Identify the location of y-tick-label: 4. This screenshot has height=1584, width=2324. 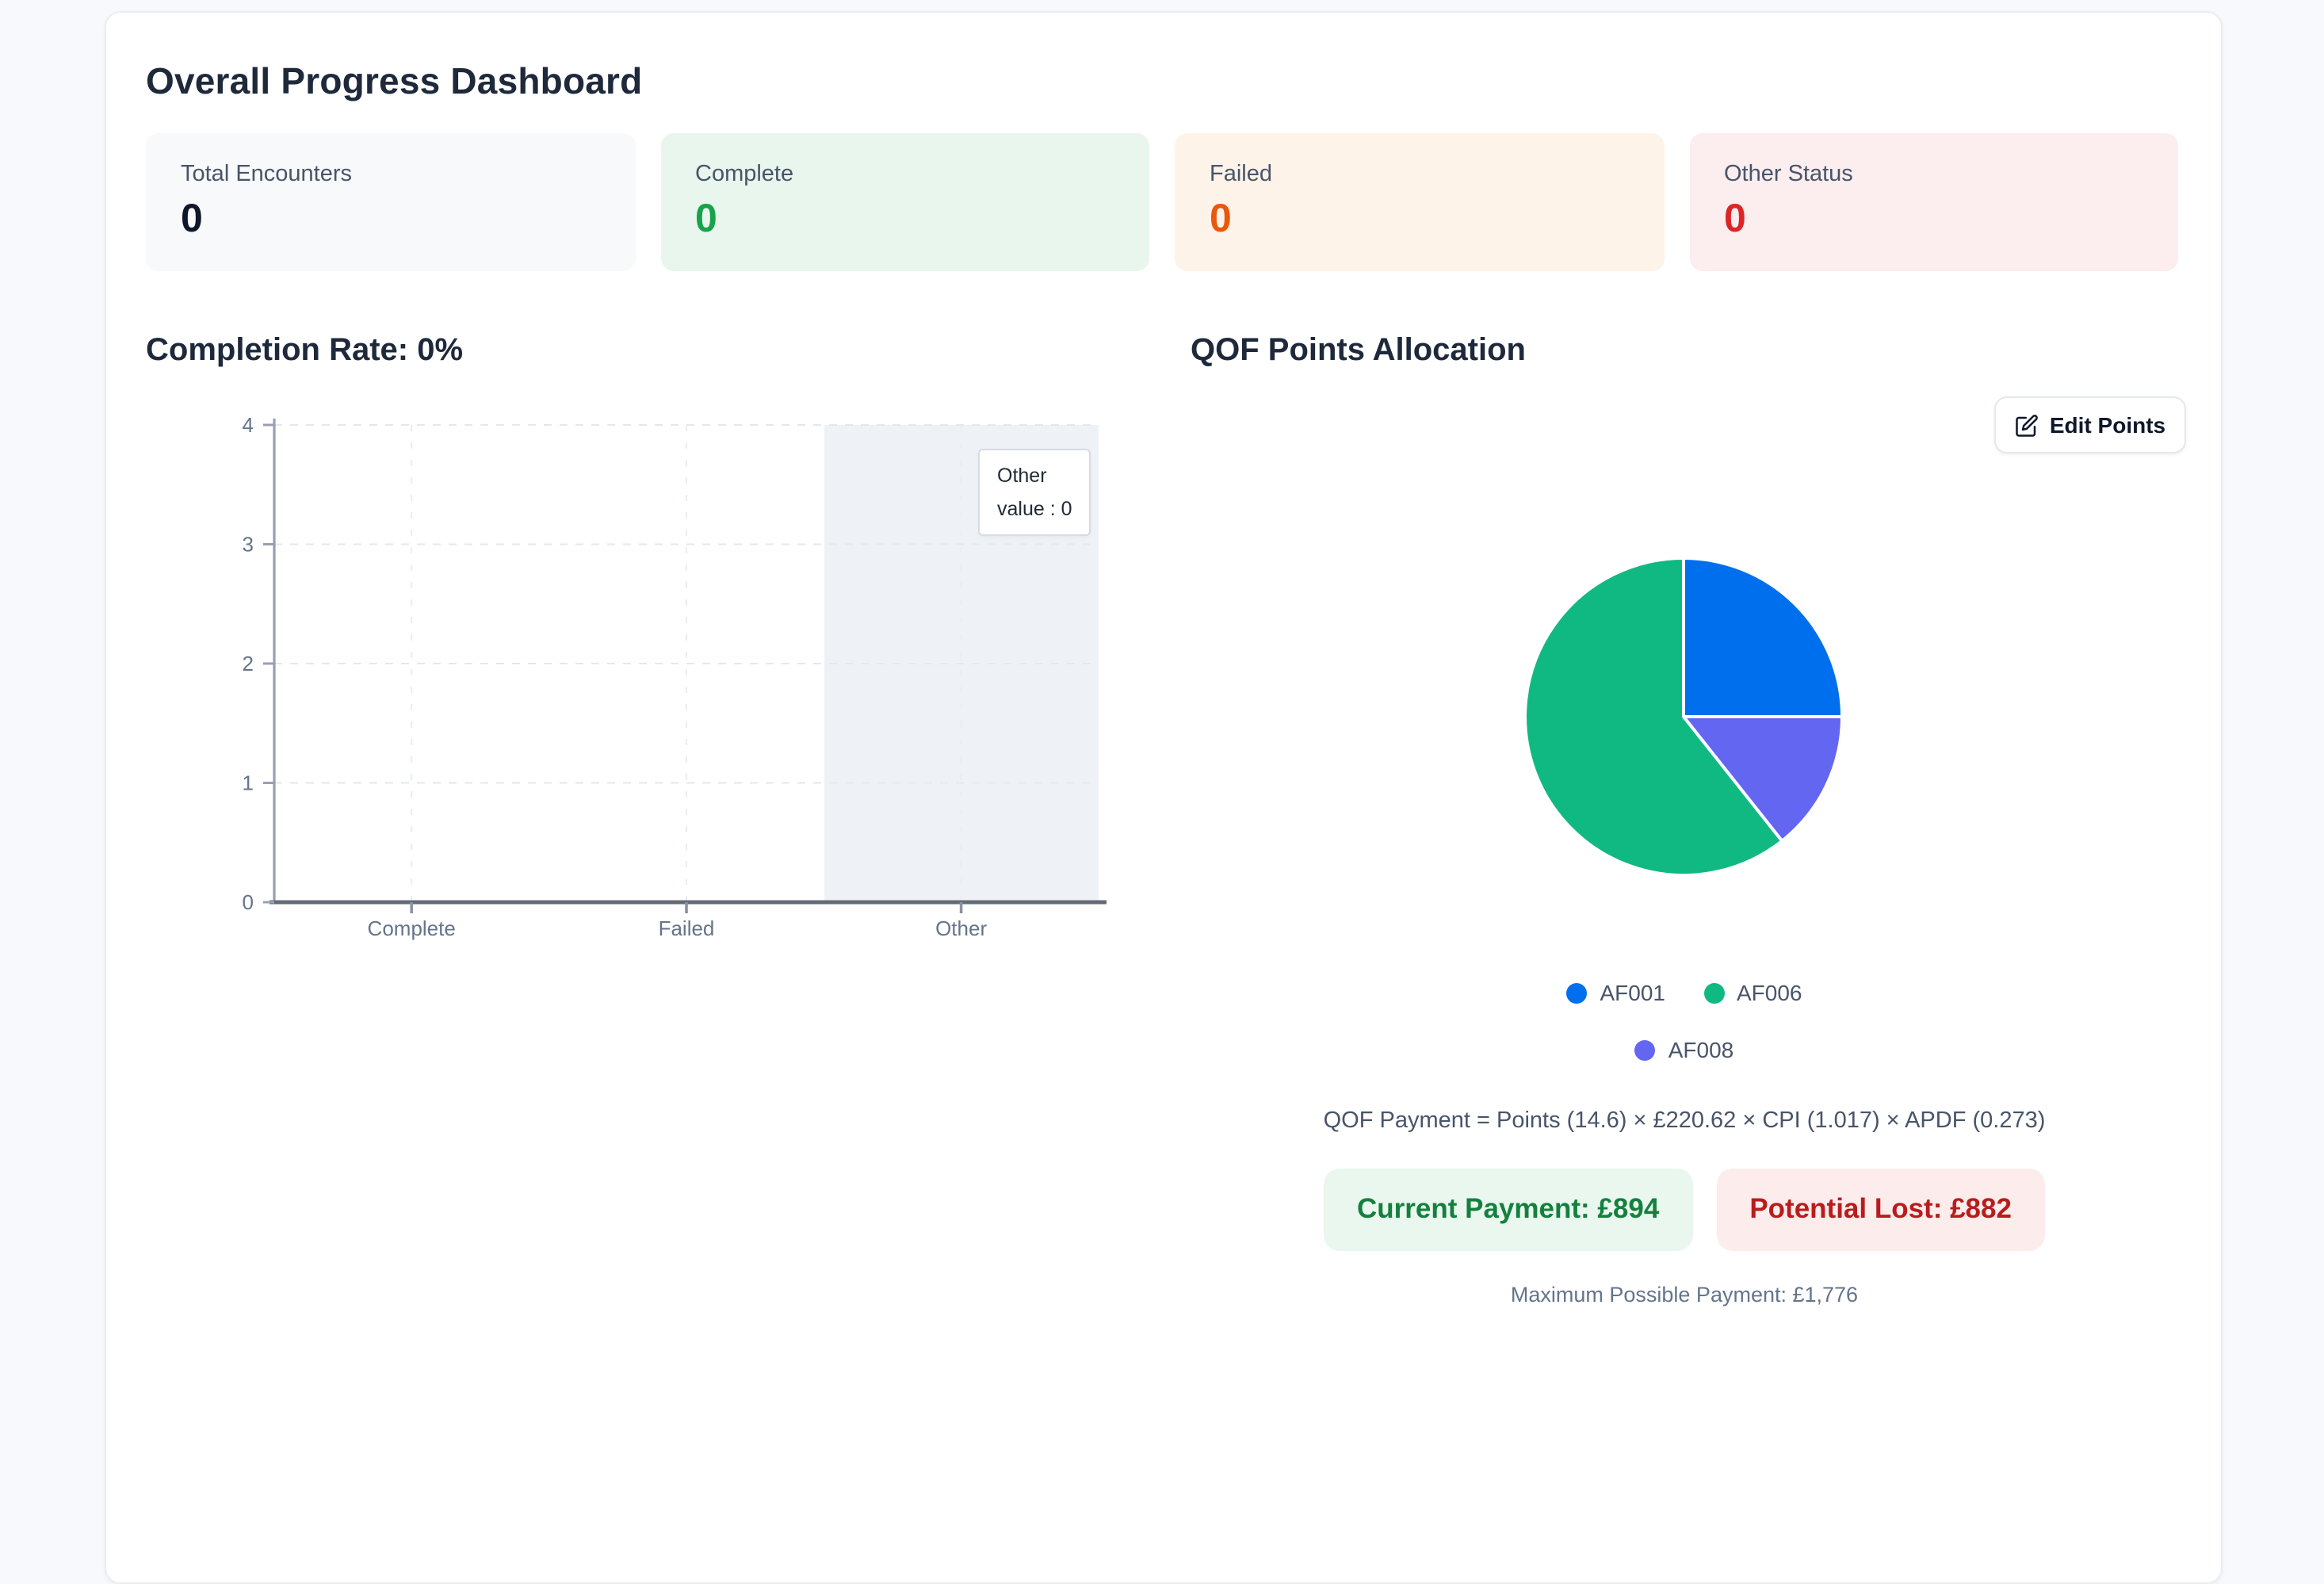
(248, 425).